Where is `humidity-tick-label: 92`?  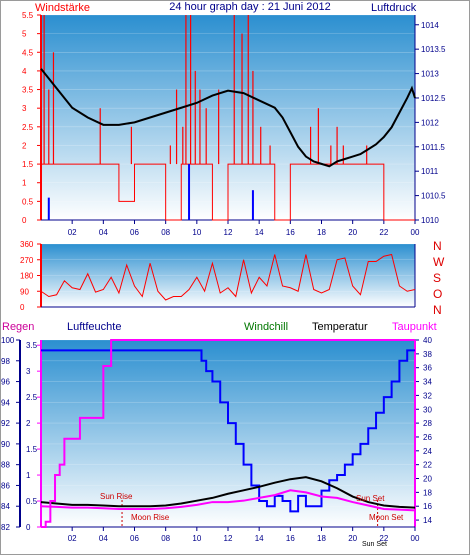
humidity-tick-label: 92 is located at coordinates (5, 423).